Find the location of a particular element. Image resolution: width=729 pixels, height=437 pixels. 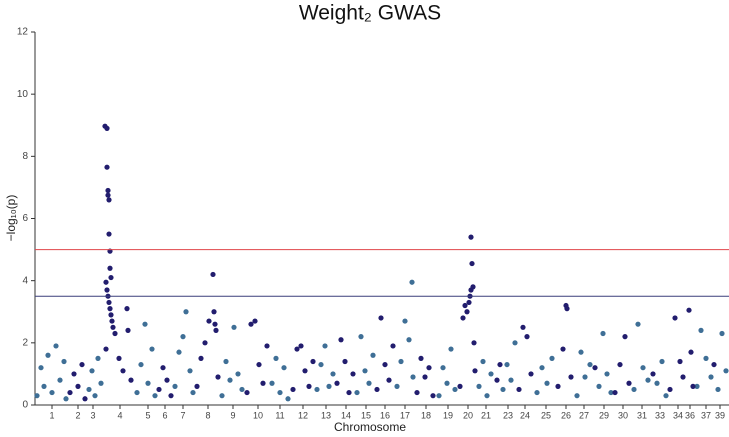

x-tick-label: 4 is located at coordinates (119, 415).